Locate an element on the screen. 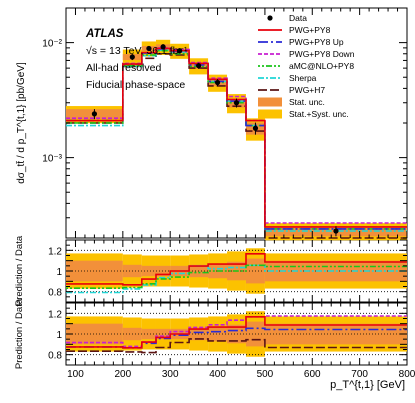 Image resolution: width=415 pixels, height=403 pixels. ratio-panel-2: 0.8 1 1.2 is located at coordinates (227, 334).